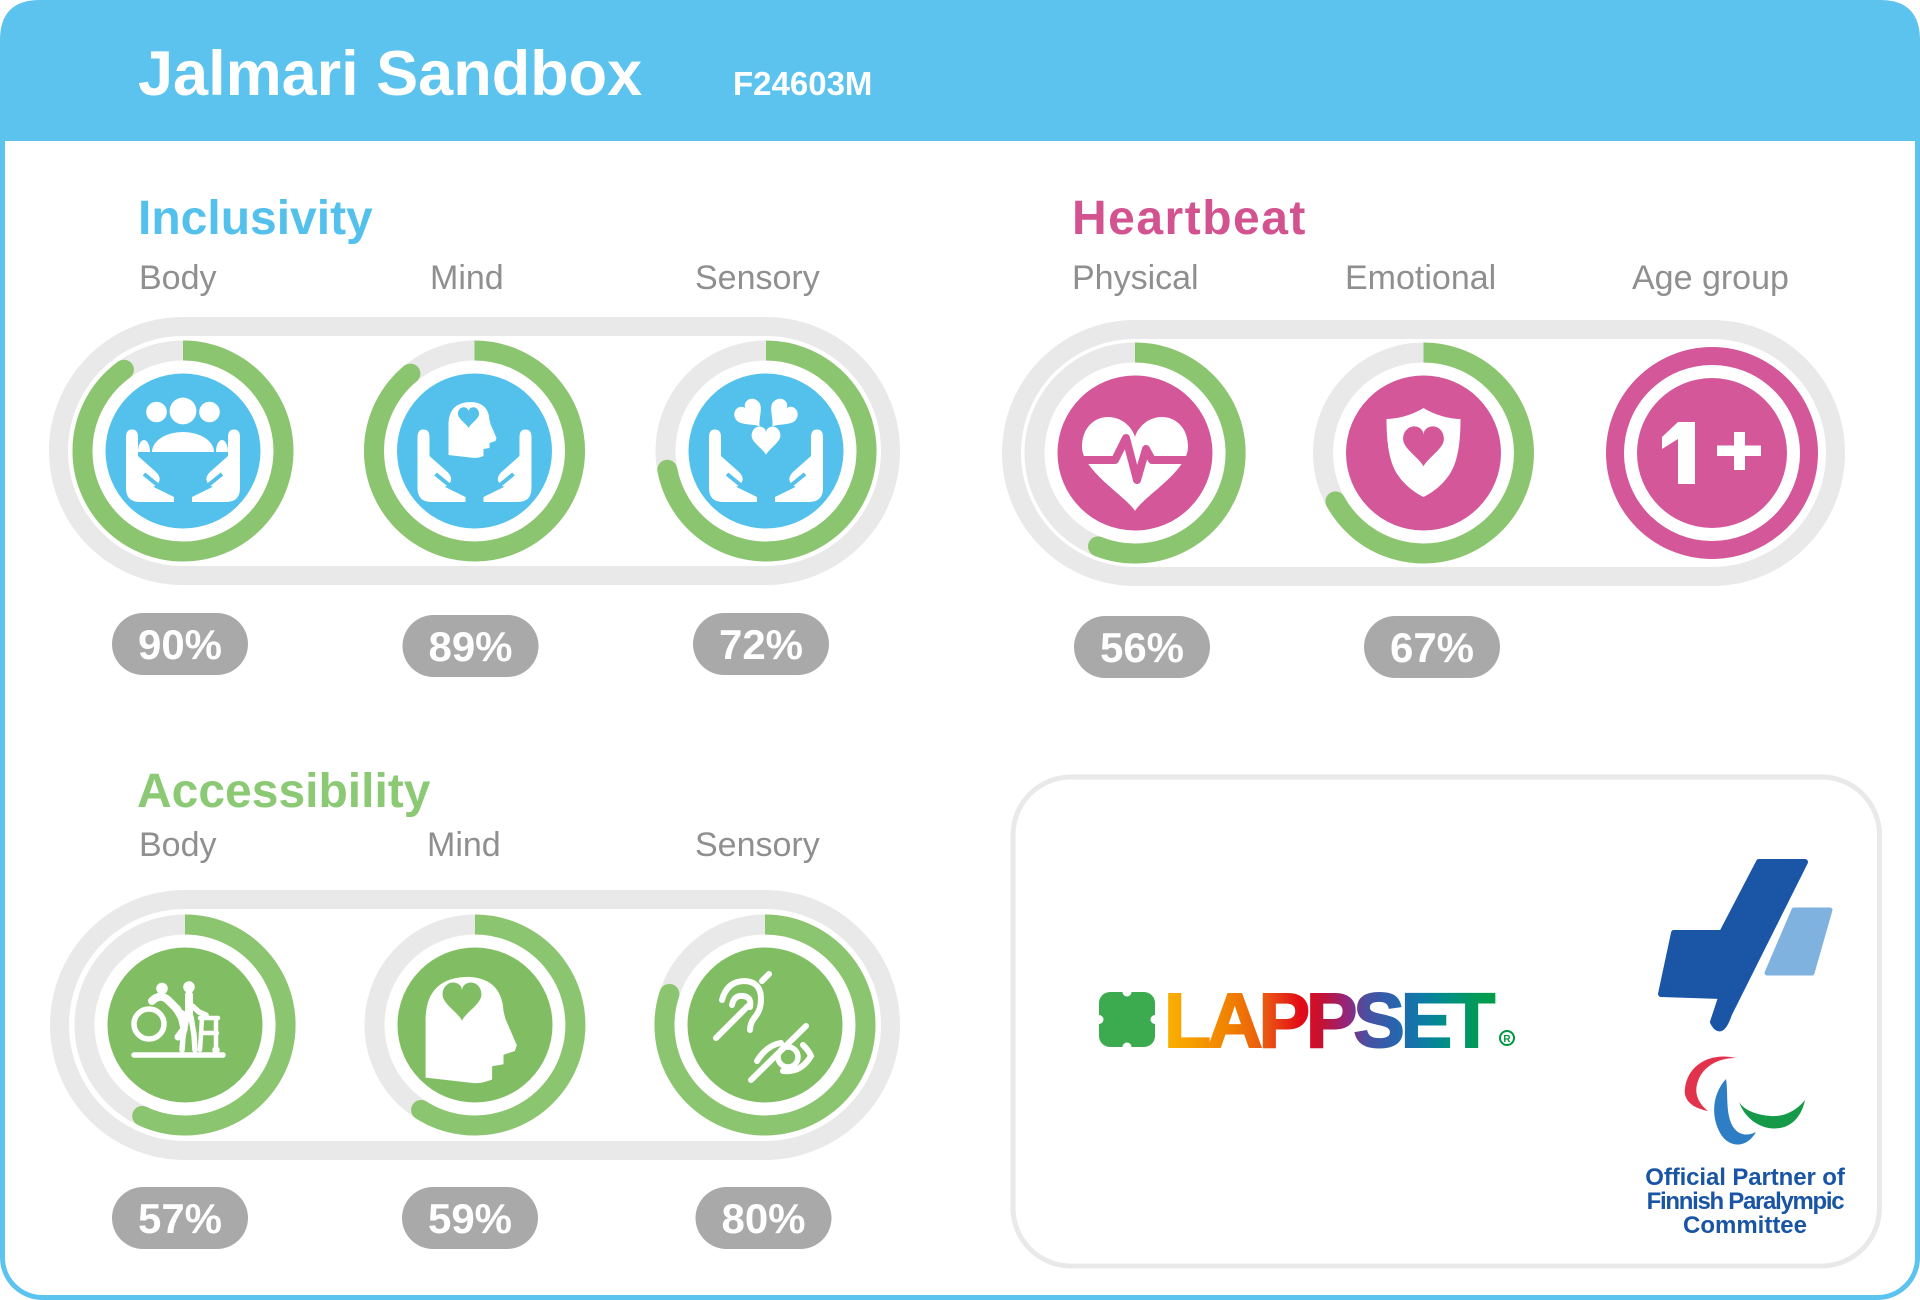 The height and width of the screenshot is (1300, 1920). I want to click on svg-text: F24603M, so click(802, 83).